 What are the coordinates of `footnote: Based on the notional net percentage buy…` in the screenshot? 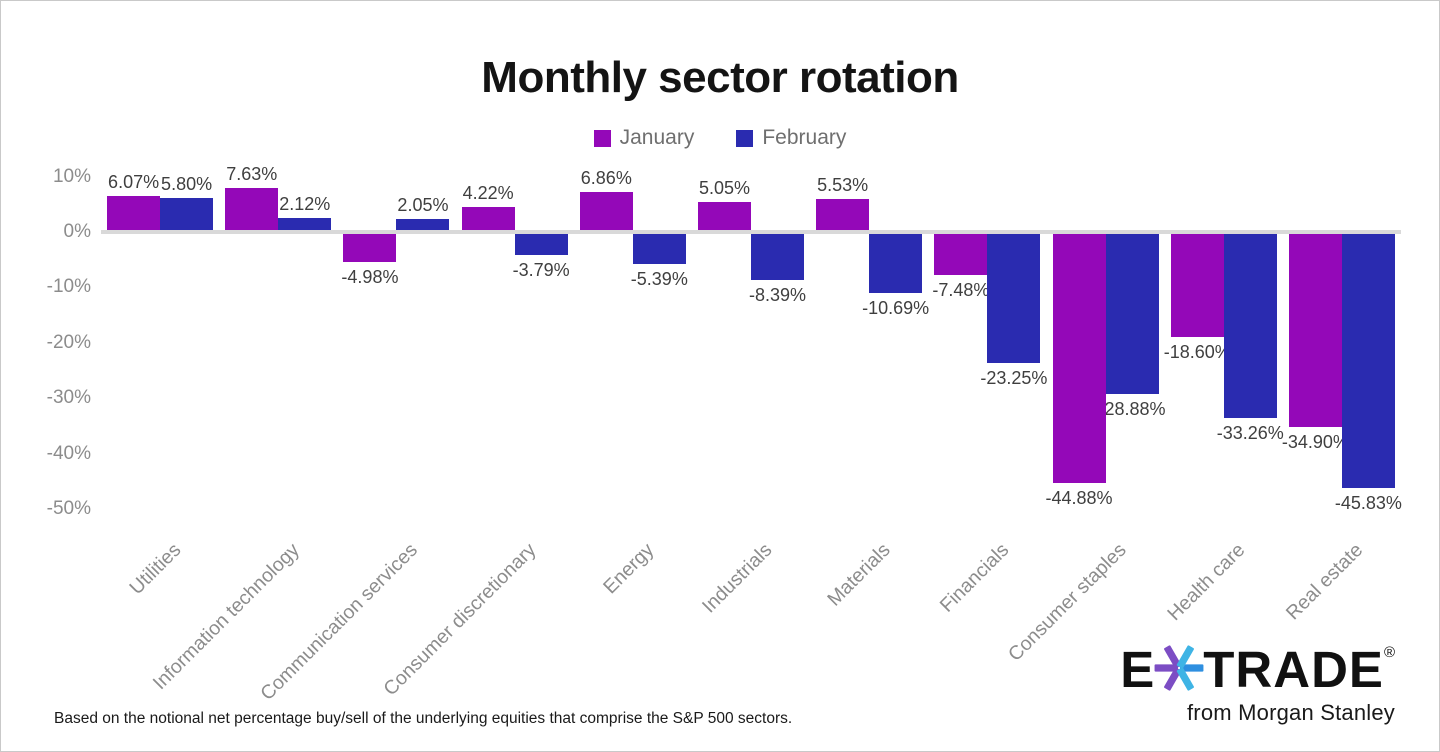 It's located at (423, 718).